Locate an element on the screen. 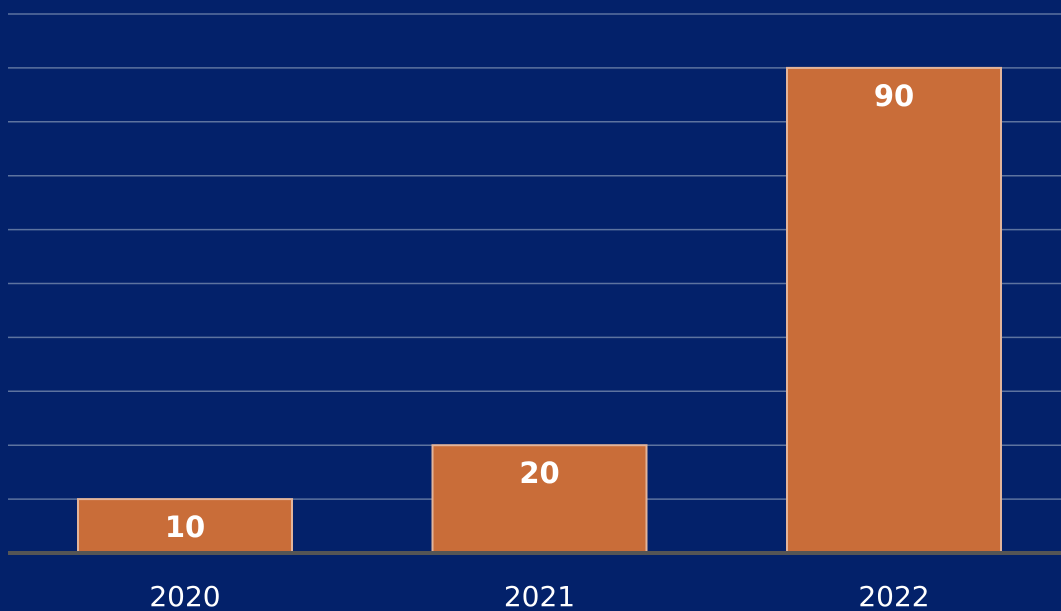  bar-2021 is located at coordinates (539, 499).